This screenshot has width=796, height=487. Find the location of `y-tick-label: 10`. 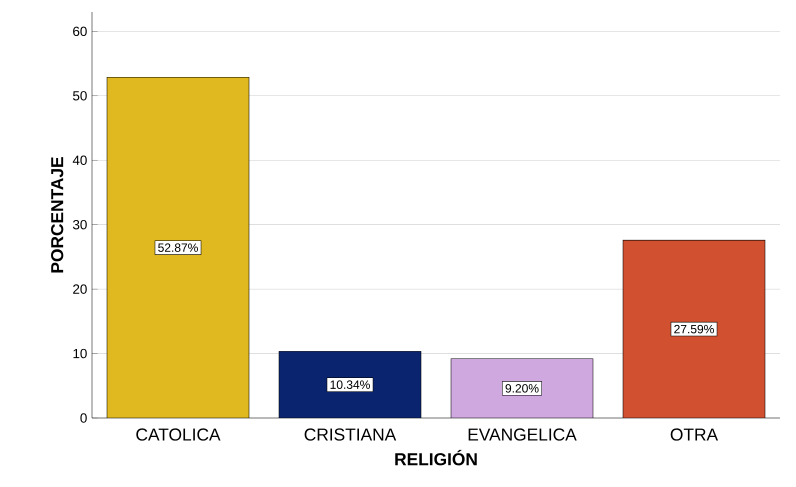

y-tick-label: 10 is located at coordinates (80, 353).